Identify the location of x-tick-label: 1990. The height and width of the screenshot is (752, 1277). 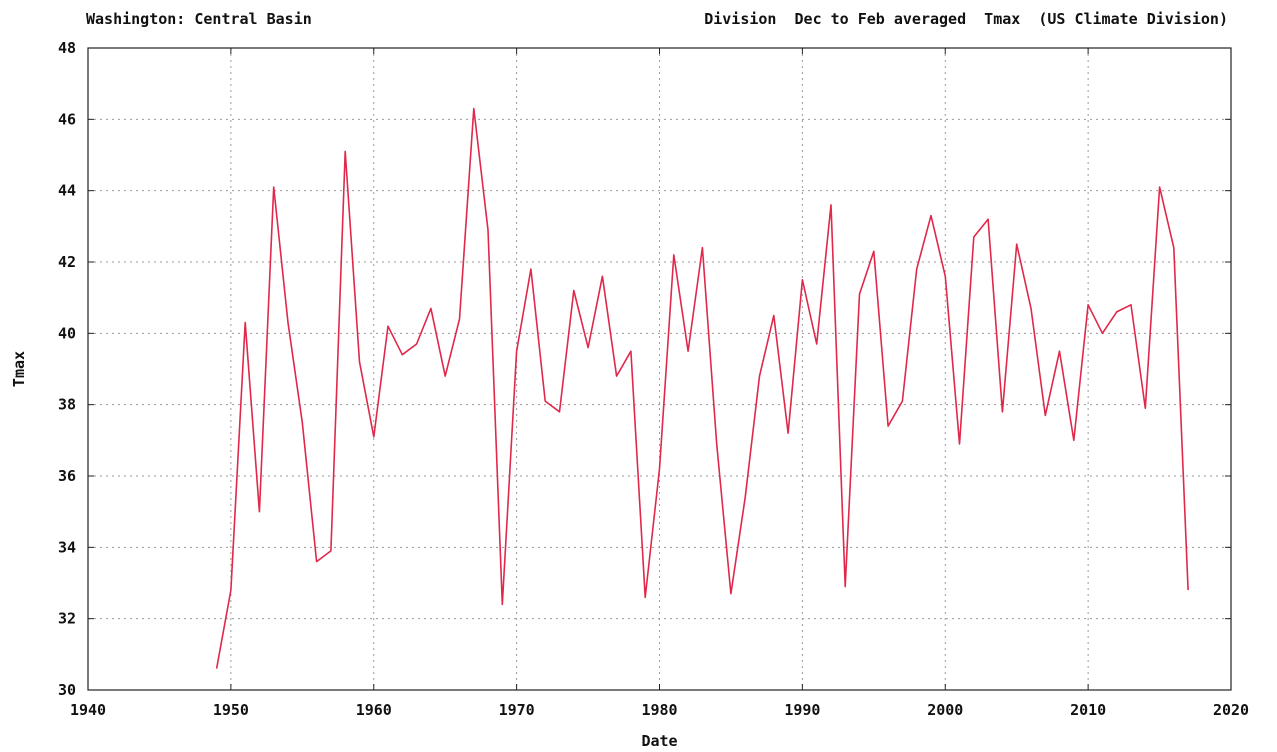
(802, 710).